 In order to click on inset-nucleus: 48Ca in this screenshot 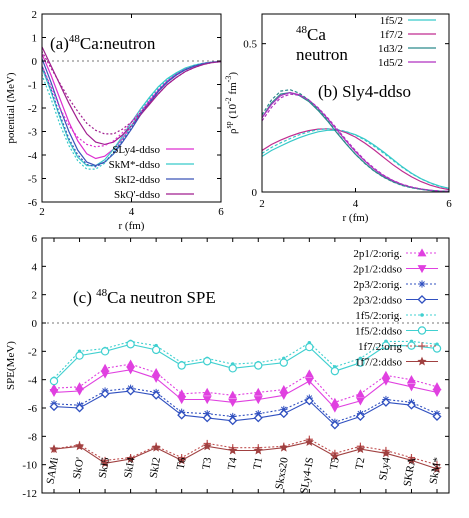, I will do `click(311, 34)`.